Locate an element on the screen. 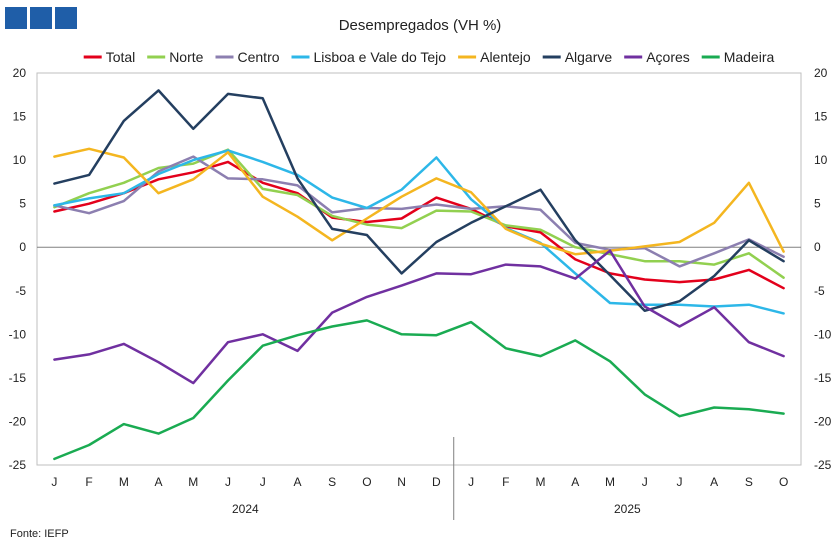 This screenshot has height=551, width=839. legend-item: Algarve is located at coordinates (577, 57).